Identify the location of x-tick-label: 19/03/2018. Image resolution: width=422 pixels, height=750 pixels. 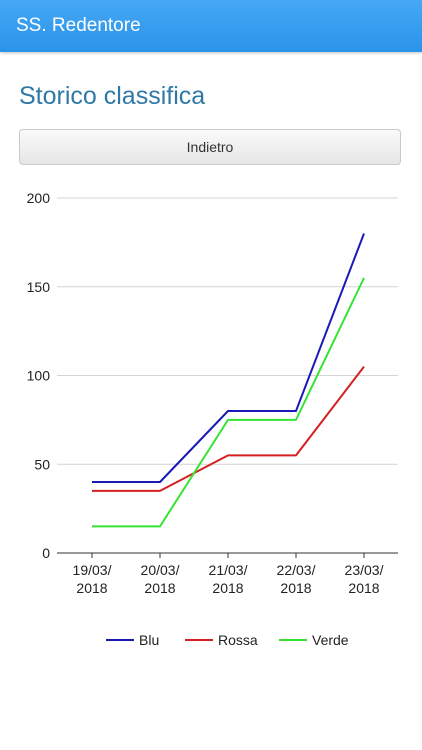
(92, 579).